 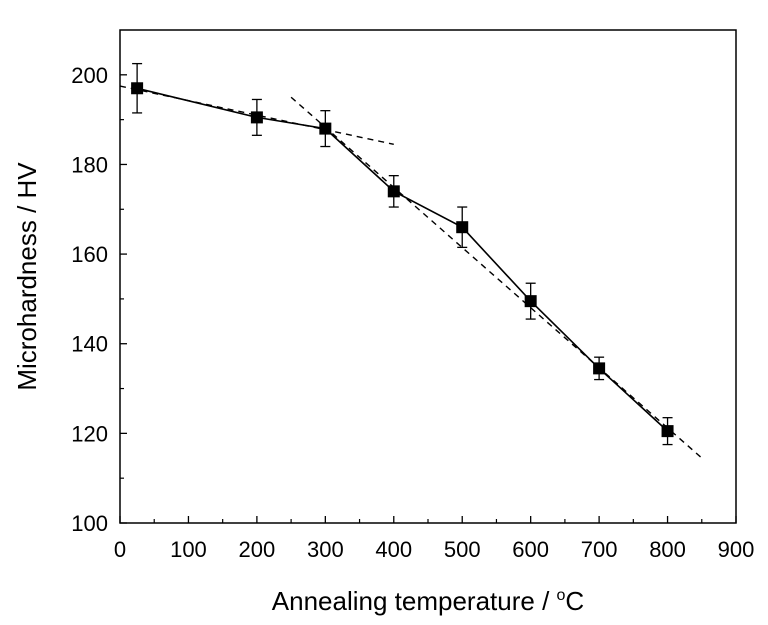 What do you see at coordinates (325, 549) in the screenshot?
I see `x-tick-label: 300` at bounding box center [325, 549].